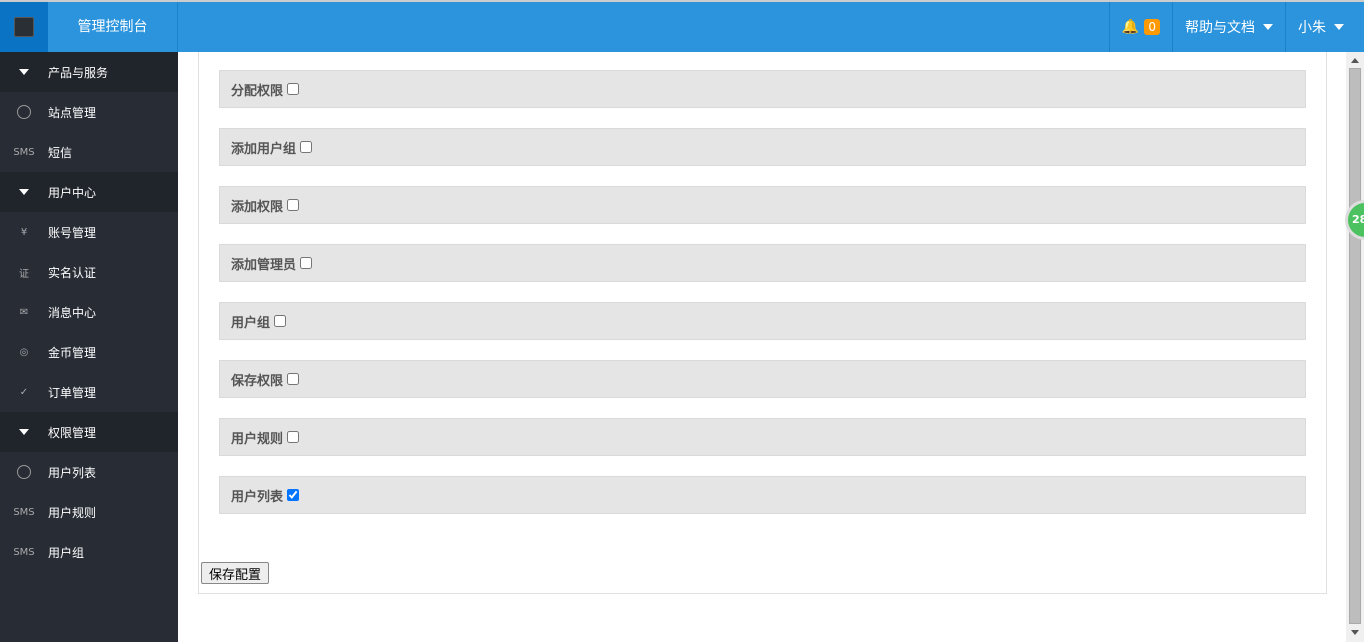  Describe the element at coordinates (264, 149) in the screenshot. I see `permission-label: 添加用户组` at that location.